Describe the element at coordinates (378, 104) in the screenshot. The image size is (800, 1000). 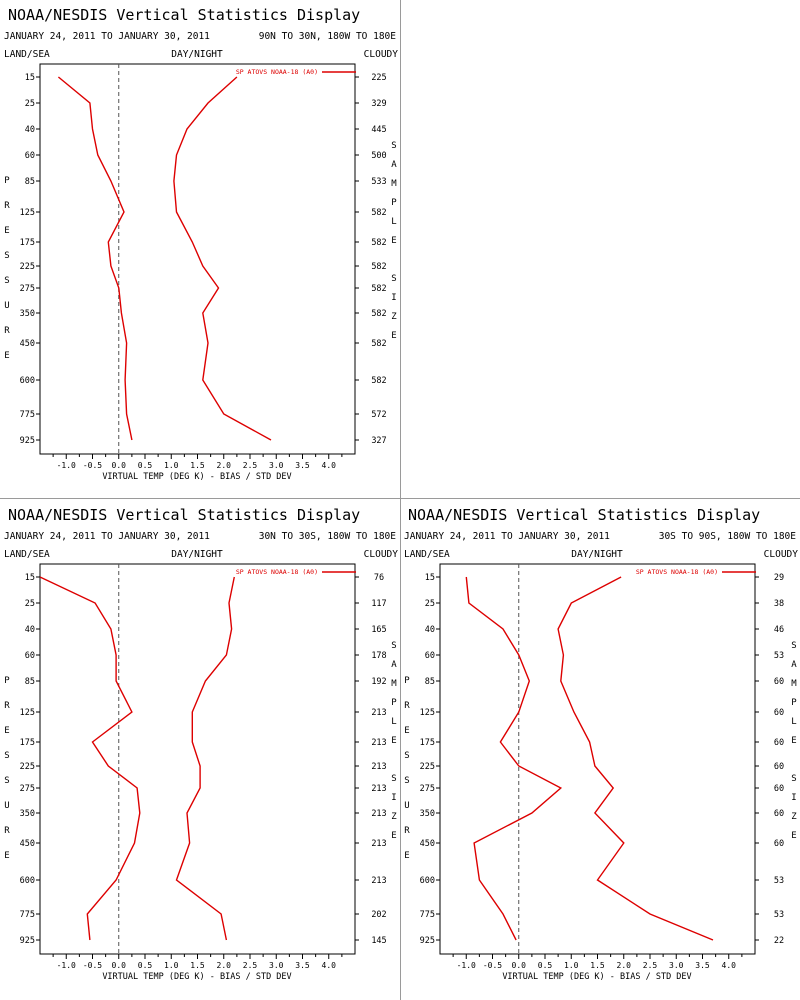
I see `sample-size-label: 329` at that location.